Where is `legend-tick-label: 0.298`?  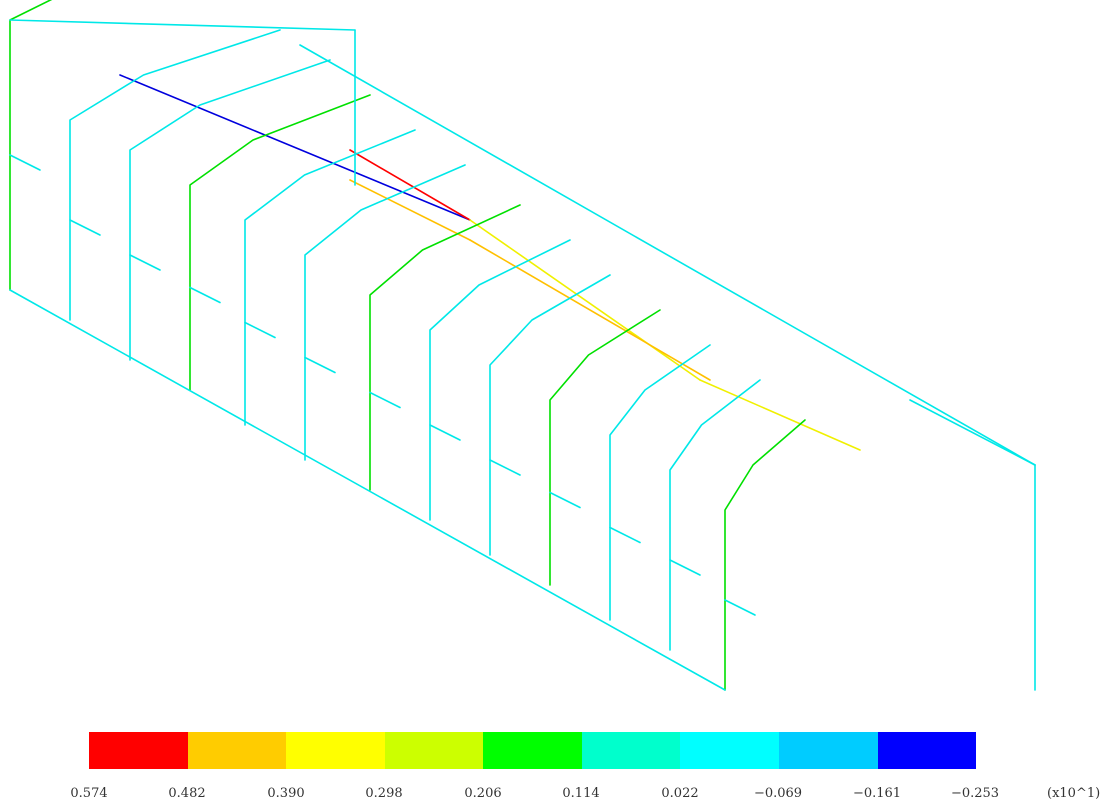
legend-tick-label: 0.298 is located at coordinates (384, 793).